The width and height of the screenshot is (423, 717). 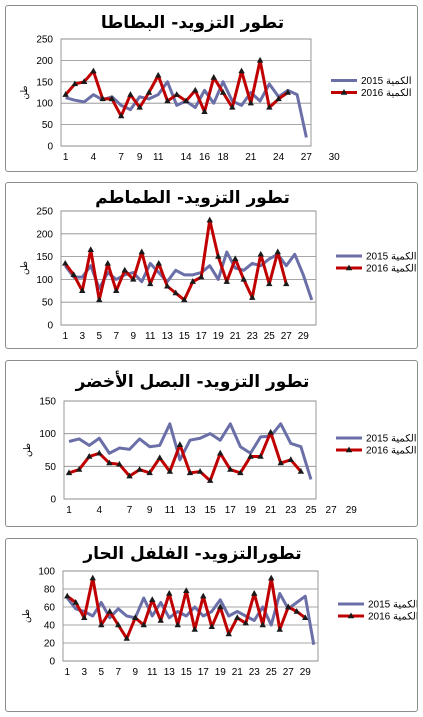 What do you see at coordinates (94, 157) in the screenshot?
I see `x-tick-label: 4` at bounding box center [94, 157].